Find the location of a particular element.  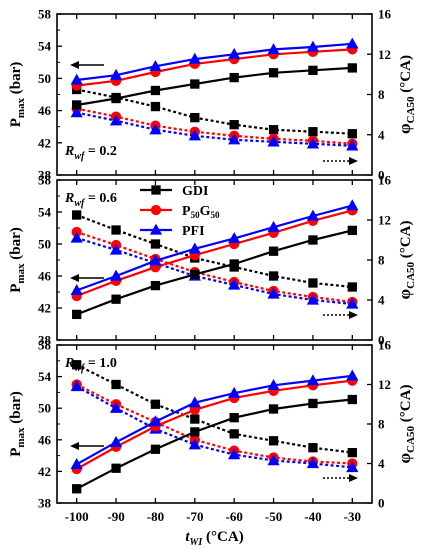

x-tick-label: -50 is located at coordinates (273, 516).